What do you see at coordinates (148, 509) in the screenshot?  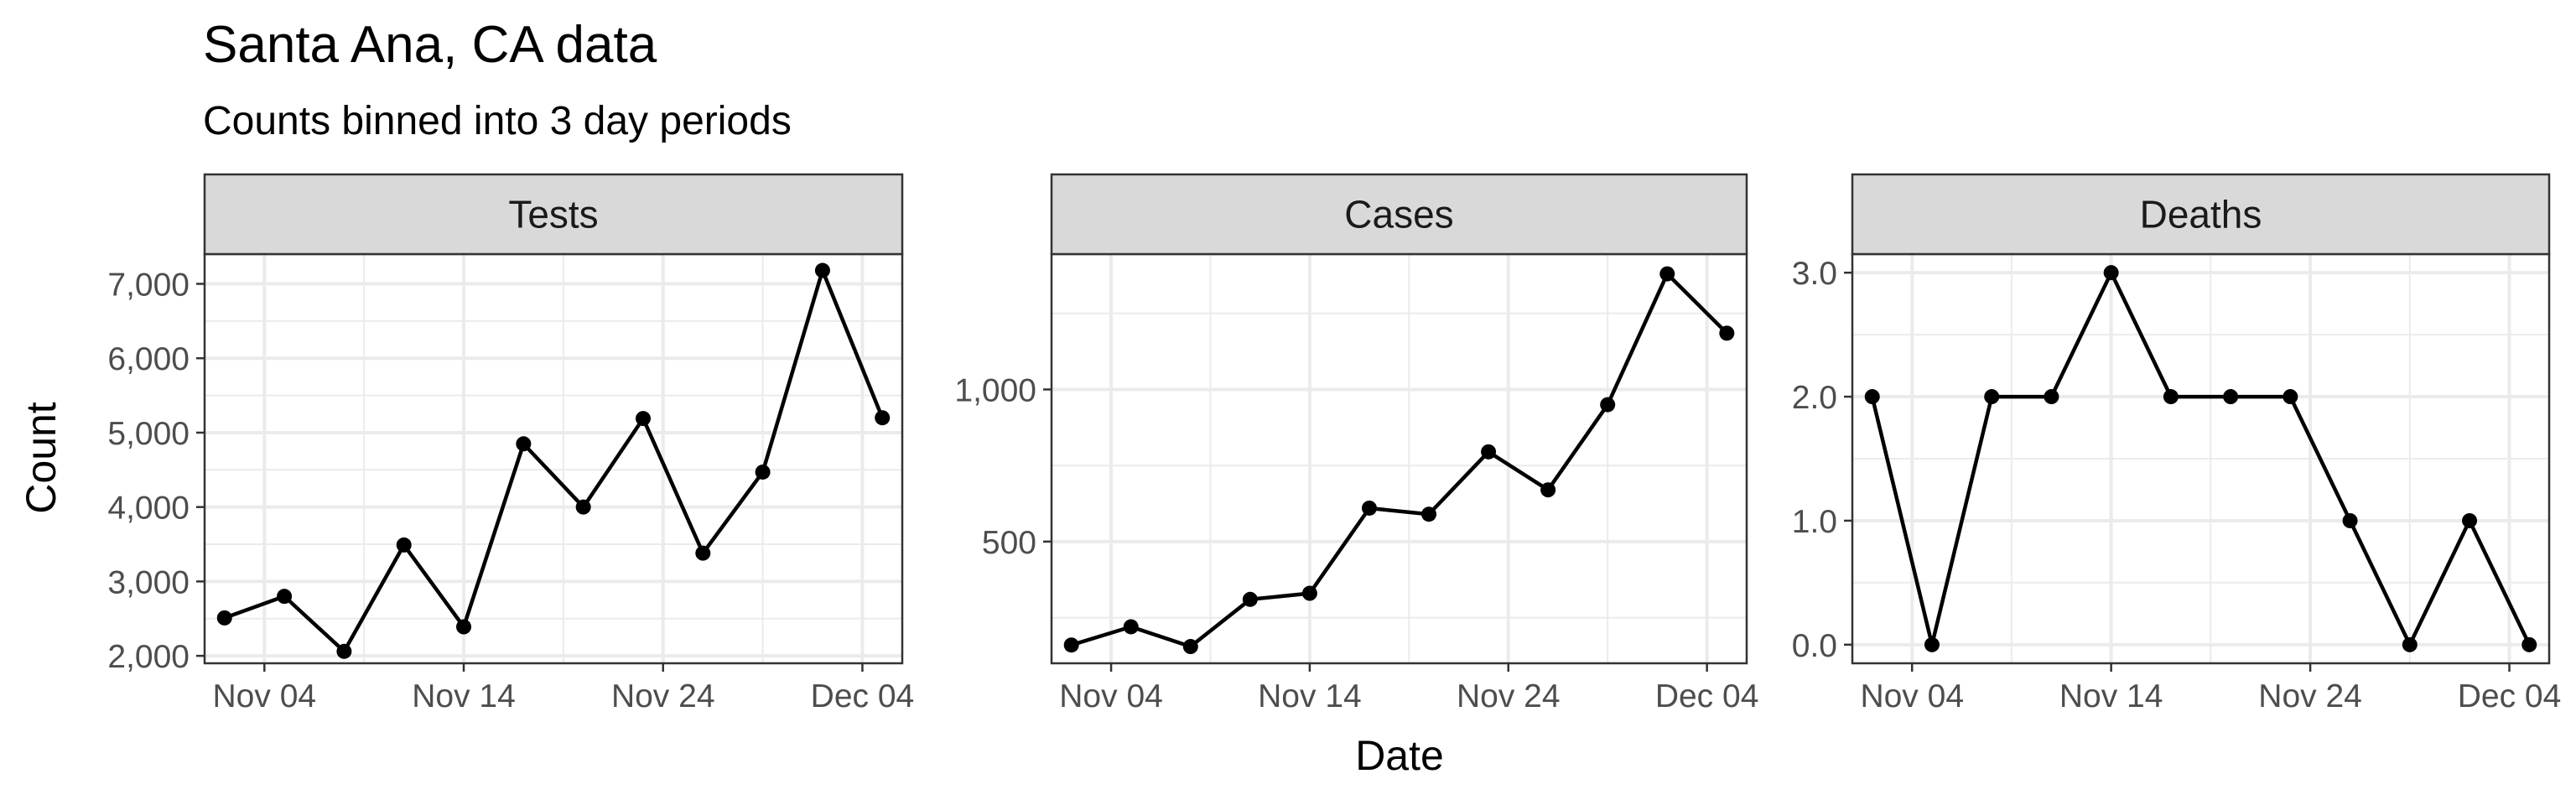 I see `y-tick-label: 4,000` at bounding box center [148, 509].